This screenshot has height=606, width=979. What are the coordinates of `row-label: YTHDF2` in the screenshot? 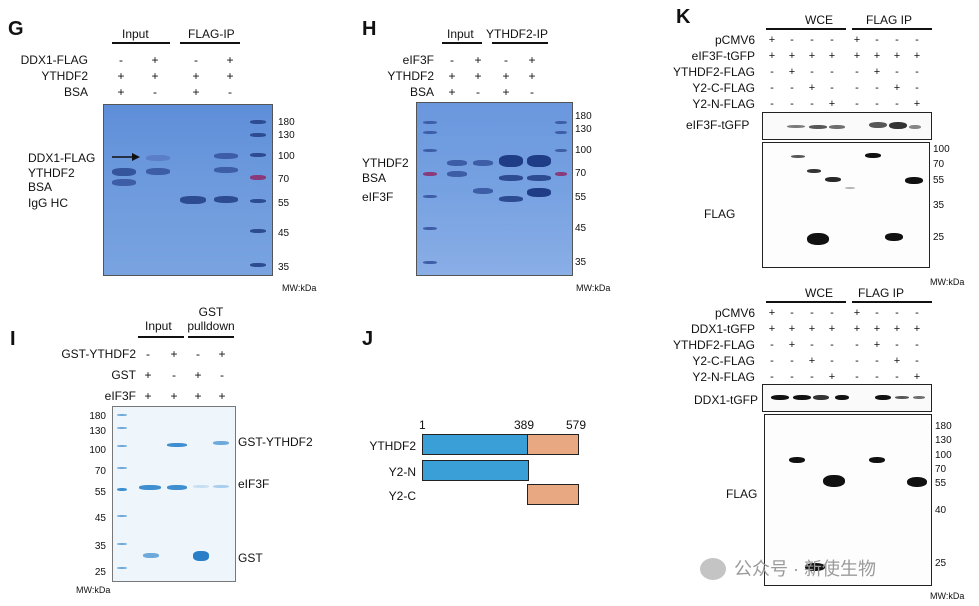 It's located at (64, 76).